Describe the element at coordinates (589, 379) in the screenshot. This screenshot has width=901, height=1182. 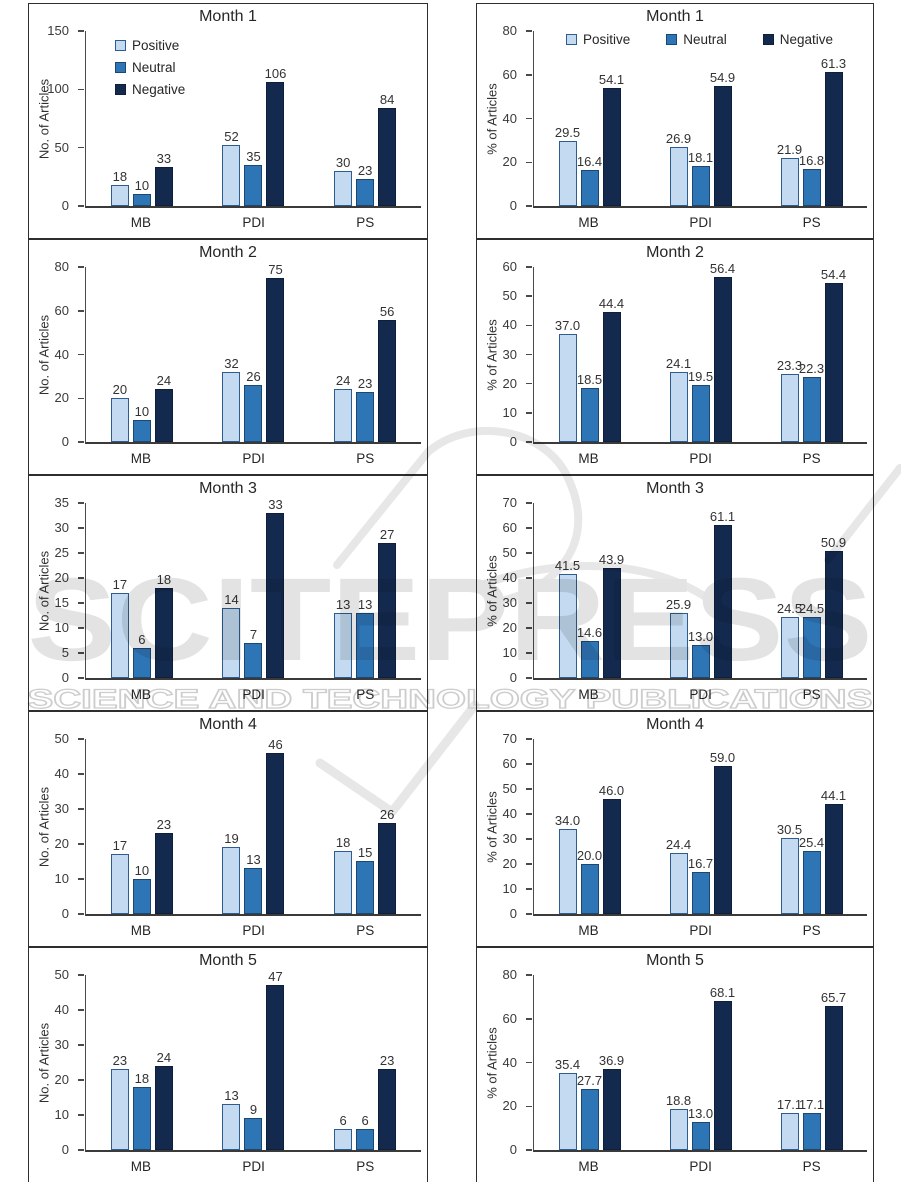
I see `bar-value-label: 18.5` at that location.